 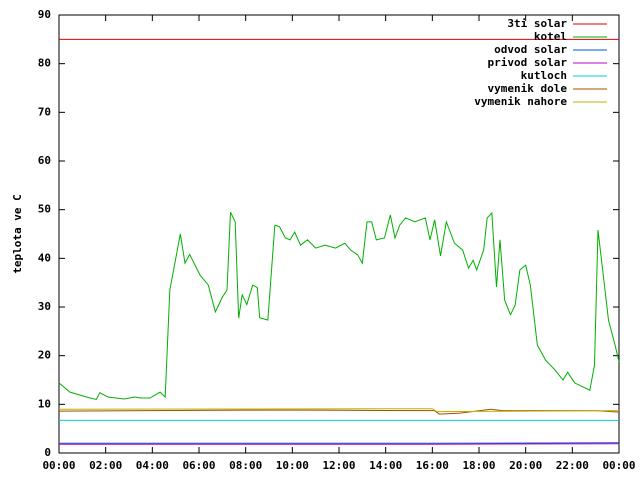 I want to click on y-tick-label: 10, so click(x=44, y=403).